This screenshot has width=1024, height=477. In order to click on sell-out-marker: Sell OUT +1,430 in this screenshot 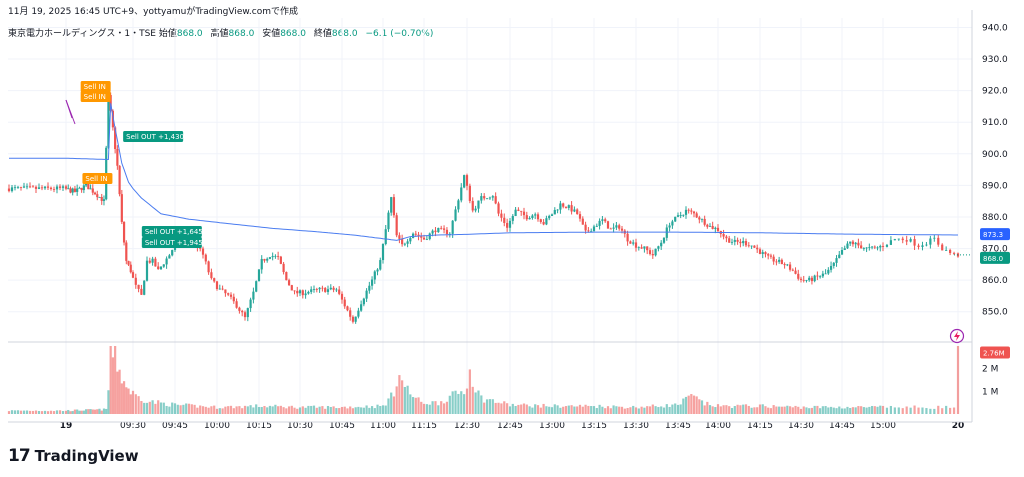, I will do `click(153, 136)`.